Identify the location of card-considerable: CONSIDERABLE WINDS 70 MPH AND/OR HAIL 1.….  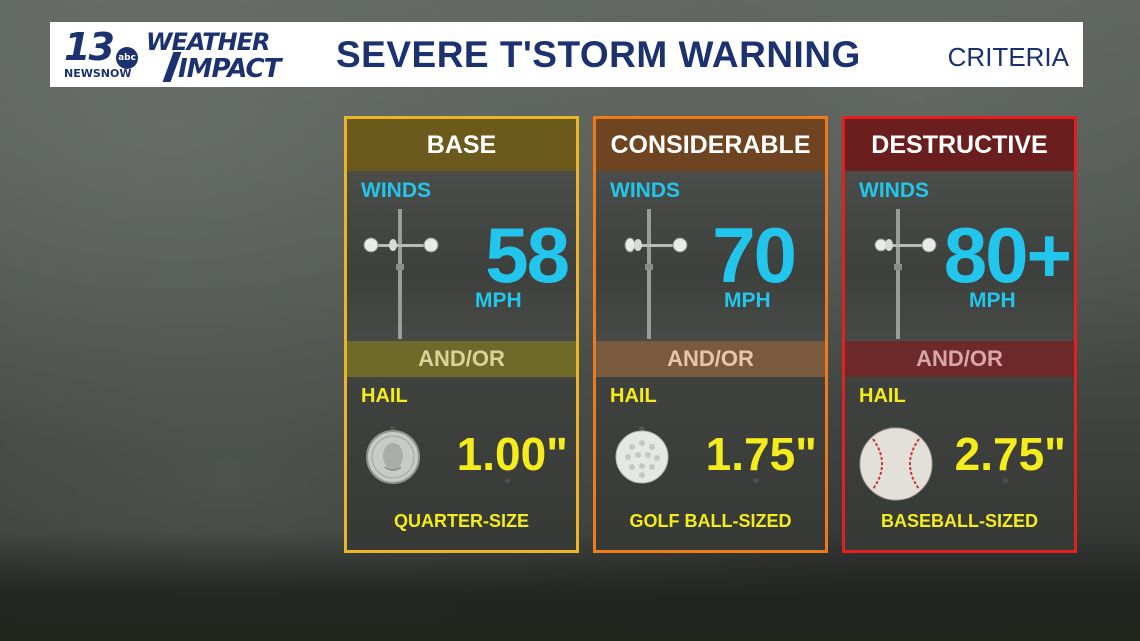
(710, 334).